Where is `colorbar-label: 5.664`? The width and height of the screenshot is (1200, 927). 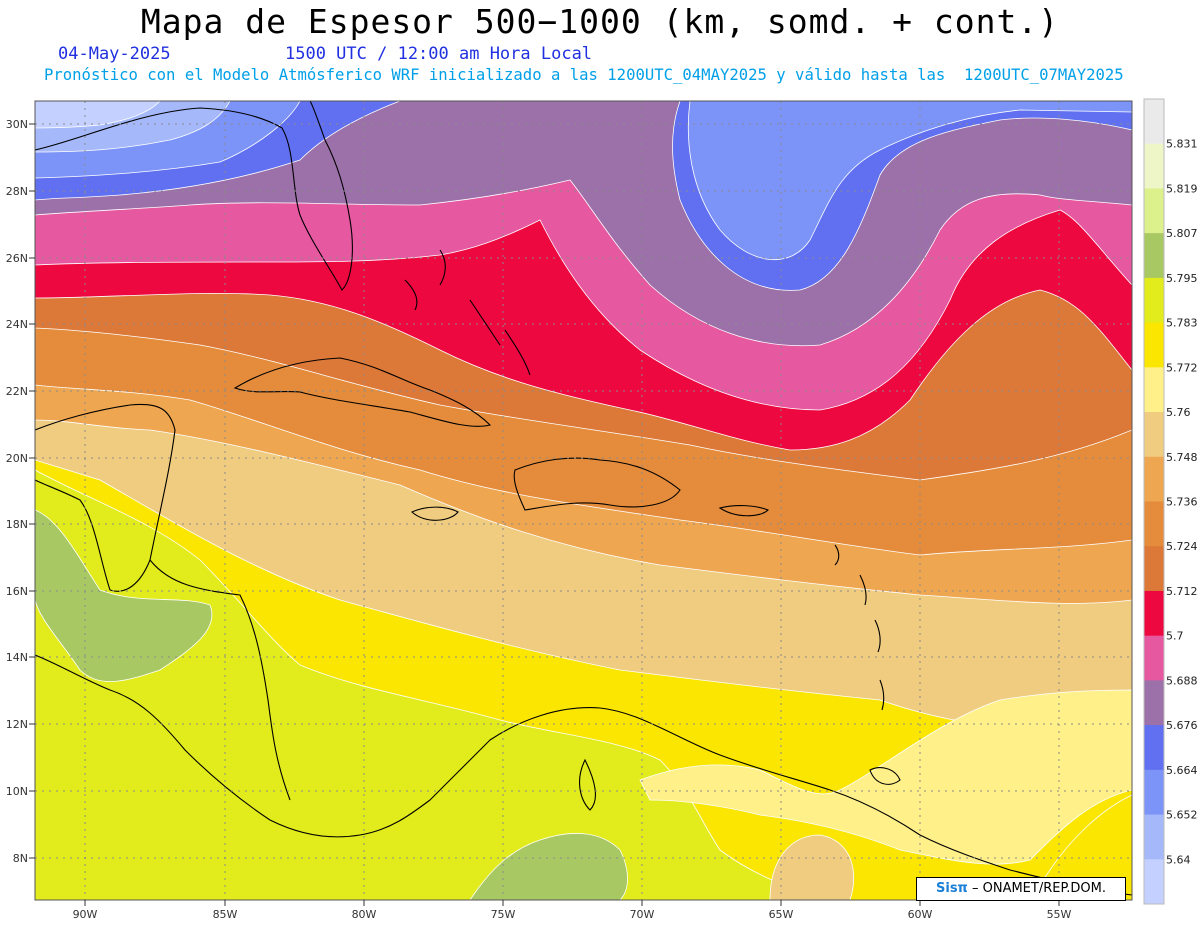 colorbar-label: 5.664 is located at coordinates (1182, 770).